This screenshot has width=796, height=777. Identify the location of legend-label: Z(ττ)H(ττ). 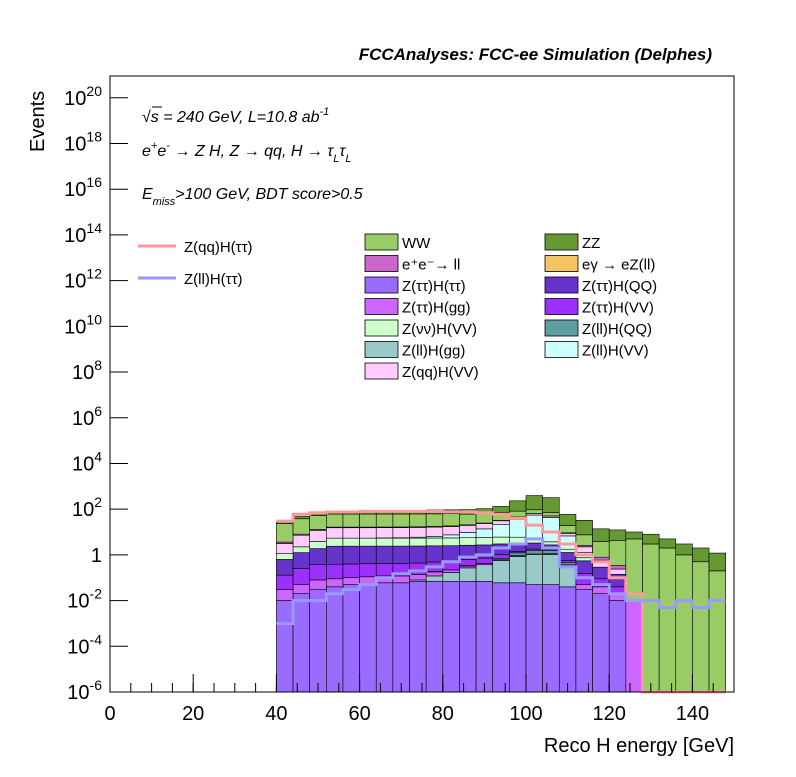
(434, 286).